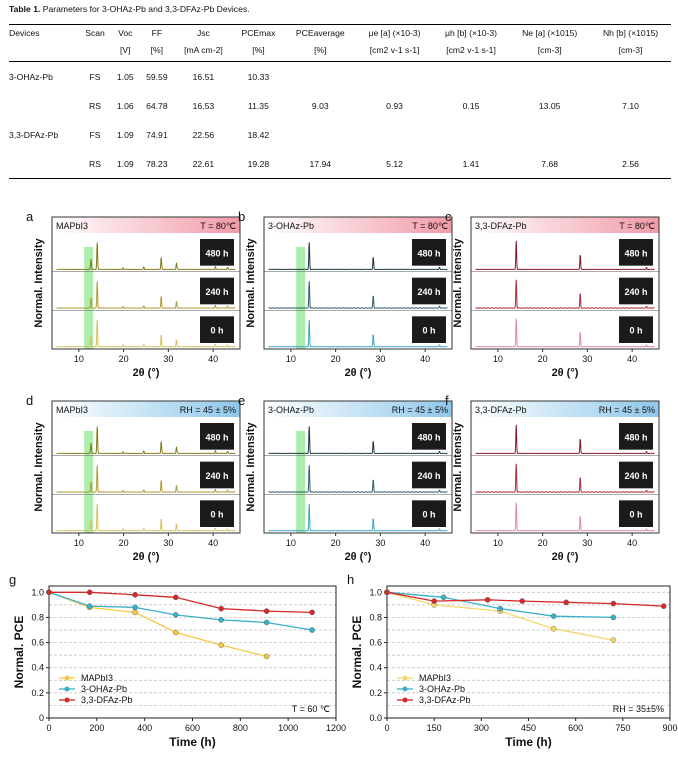 The image size is (678, 770). I want to click on th-ff: FF, so click(157, 33).